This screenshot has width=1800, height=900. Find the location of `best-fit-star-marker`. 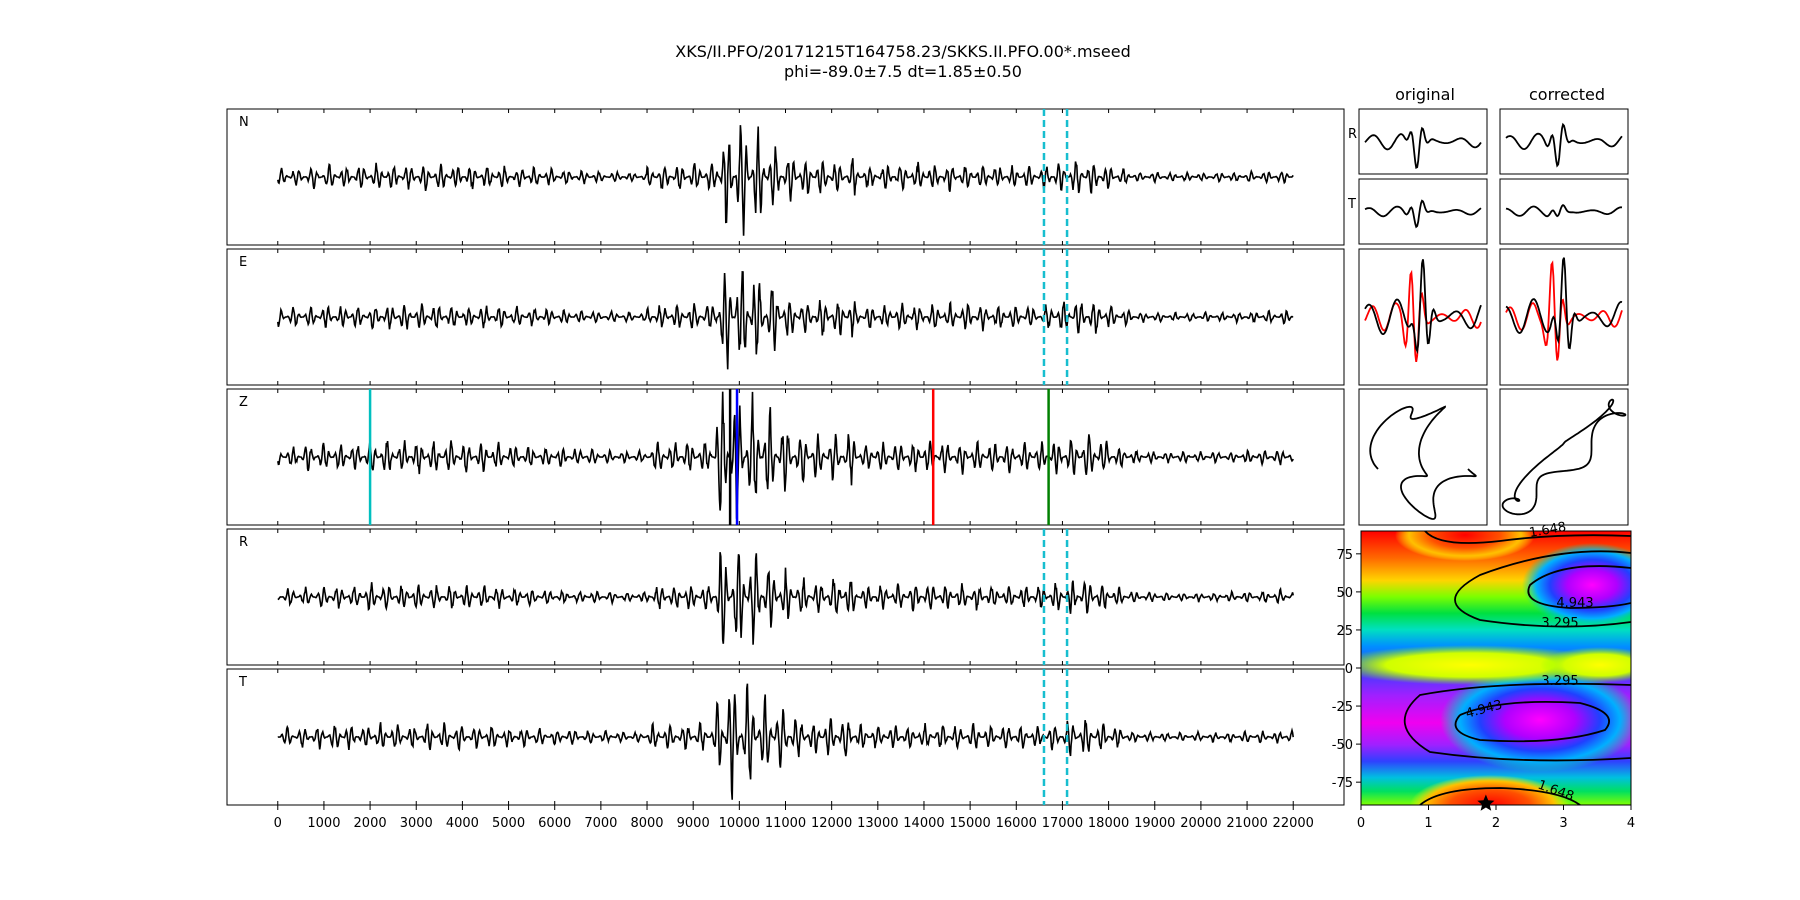

best-fit-star-marker is located at coordinates (1486, 802).